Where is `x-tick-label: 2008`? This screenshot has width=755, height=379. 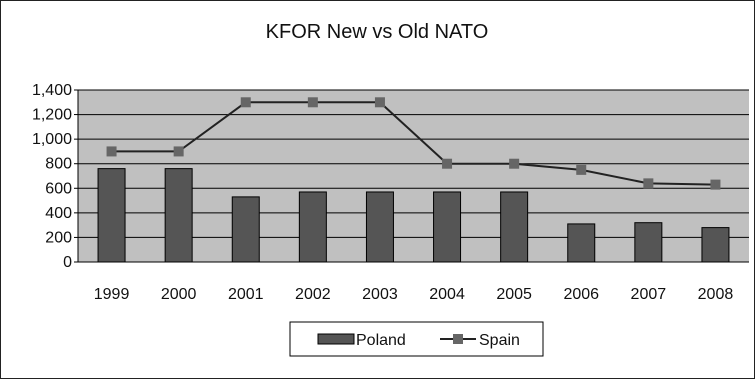
x-tick-label: 2008 is located at coordinates (716, 294).